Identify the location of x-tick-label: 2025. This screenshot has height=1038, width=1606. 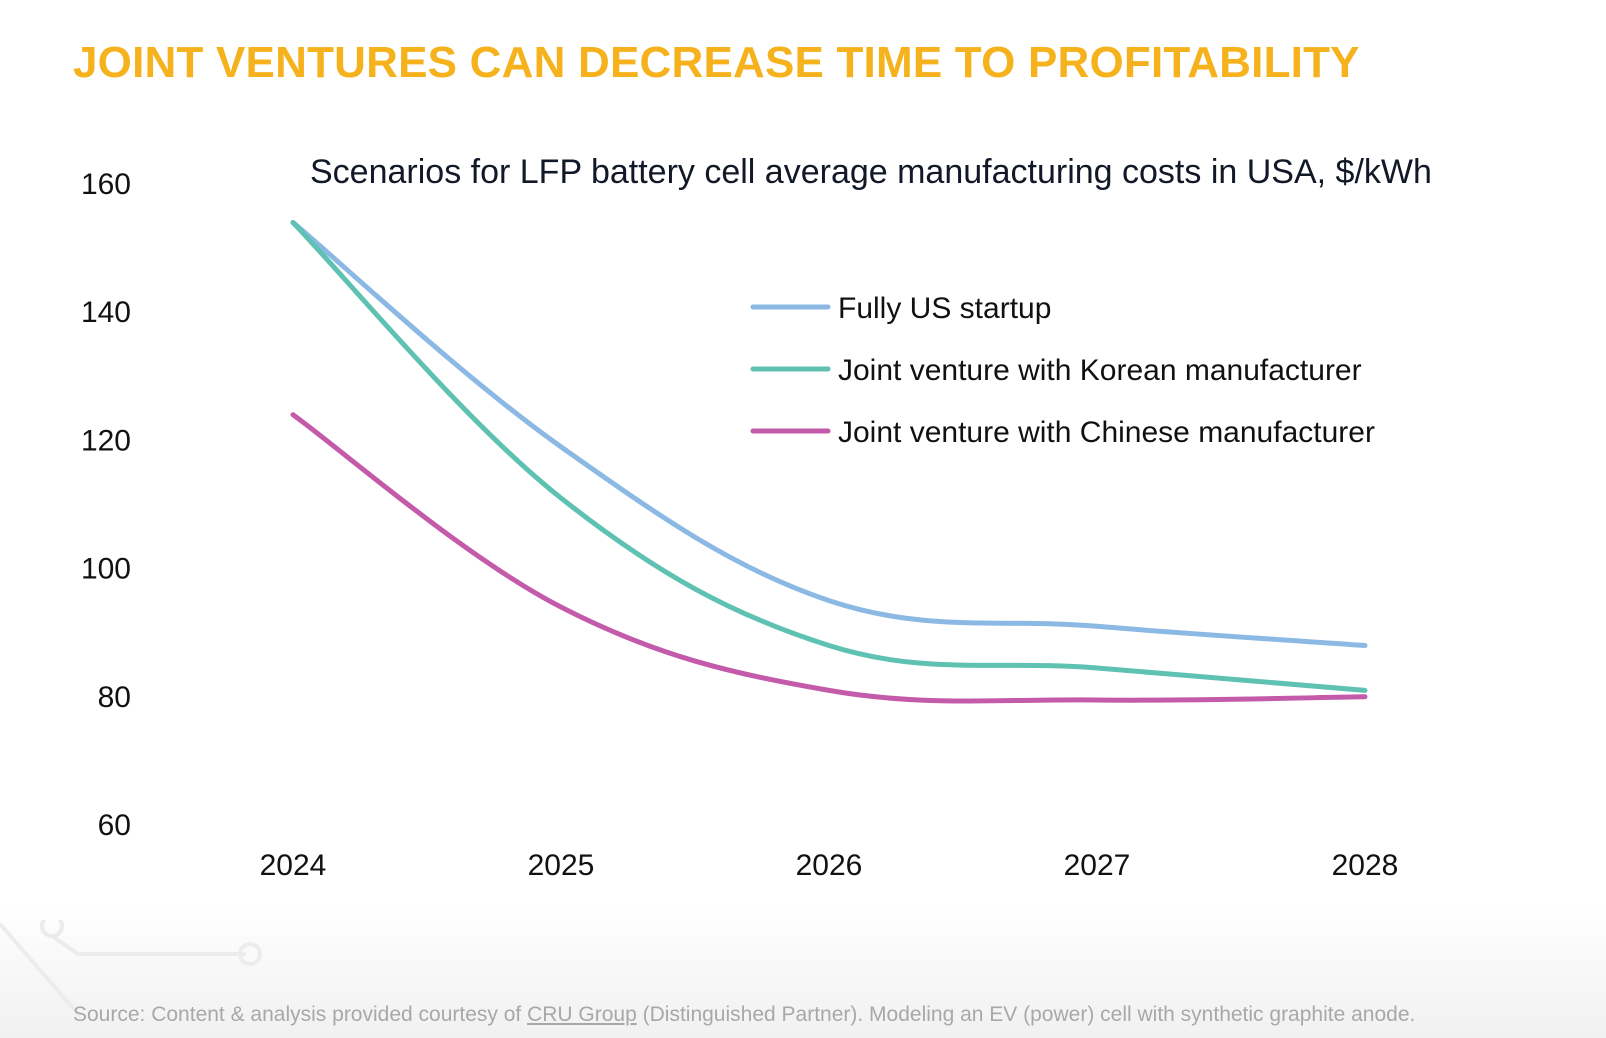
(561, 865).